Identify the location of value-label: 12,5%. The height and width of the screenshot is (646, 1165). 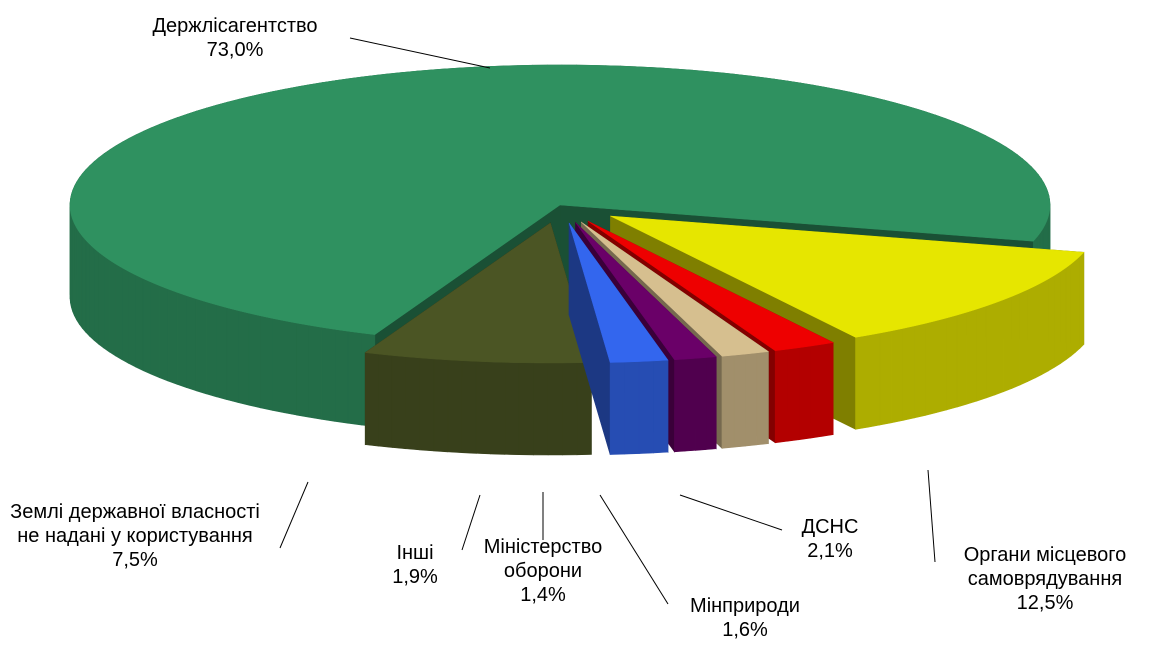
(1045, 603).